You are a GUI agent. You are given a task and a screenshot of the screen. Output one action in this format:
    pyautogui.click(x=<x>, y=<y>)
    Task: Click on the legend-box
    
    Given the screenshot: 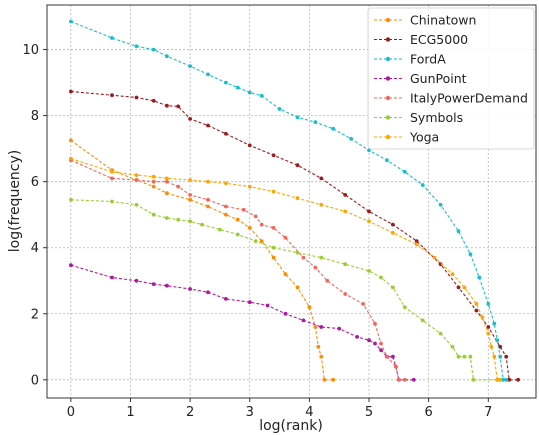 What is the action you would take?
    pyautogui.click(x=451, y=78)
    